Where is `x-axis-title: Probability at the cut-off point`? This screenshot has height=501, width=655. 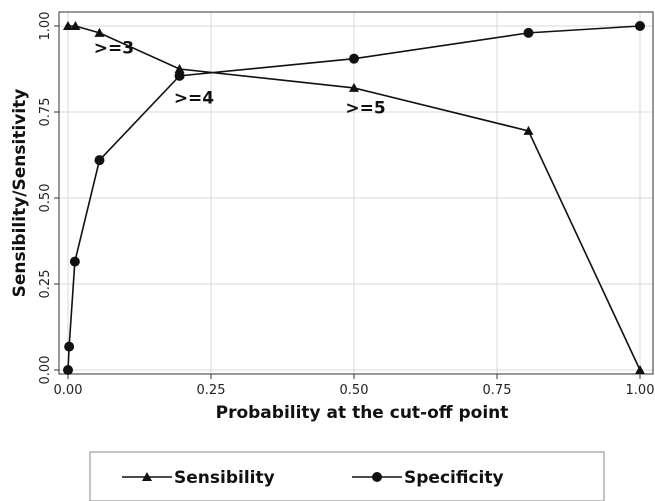 x-axis-title: Probability at the cut-off point is located at coordinates (362, 413).